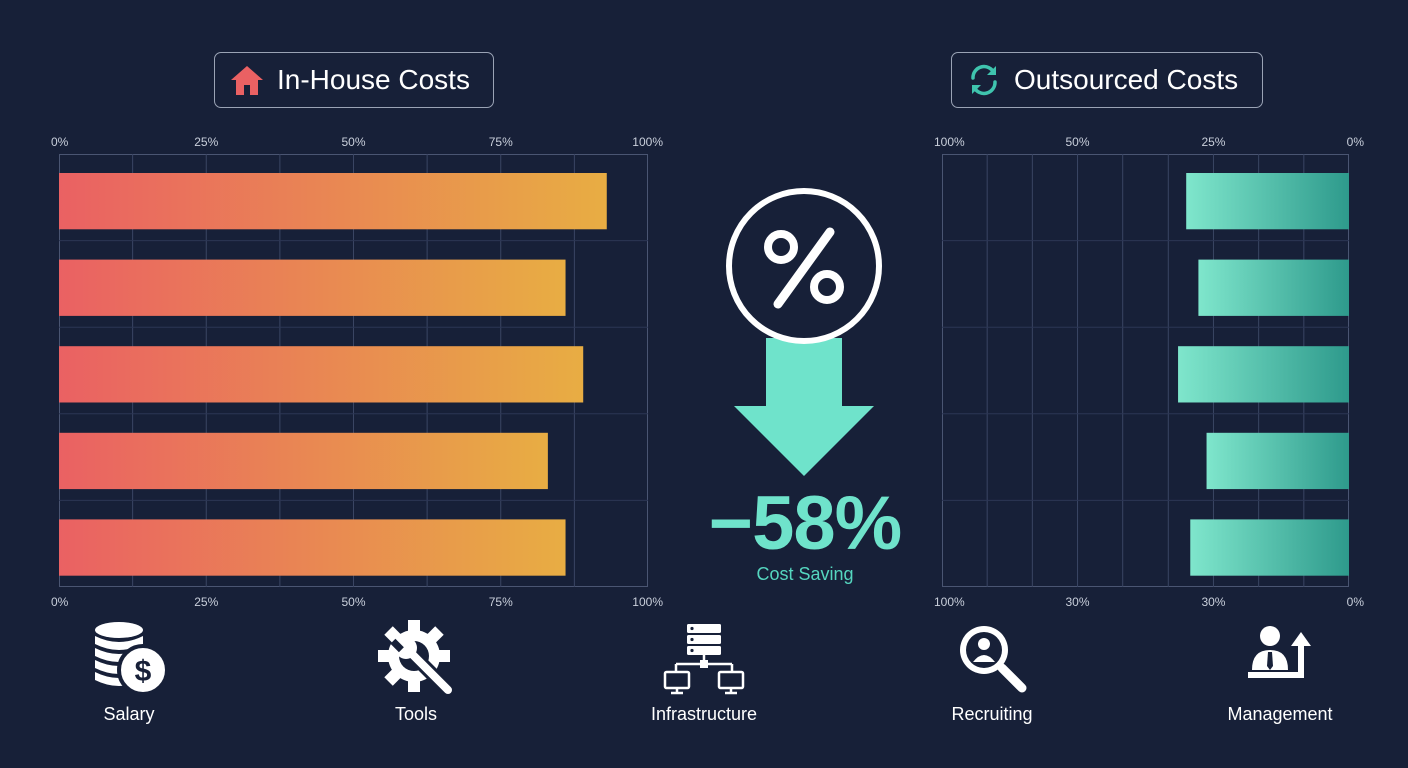  I want to click on category-label-management: Management, so click(1280, 714).